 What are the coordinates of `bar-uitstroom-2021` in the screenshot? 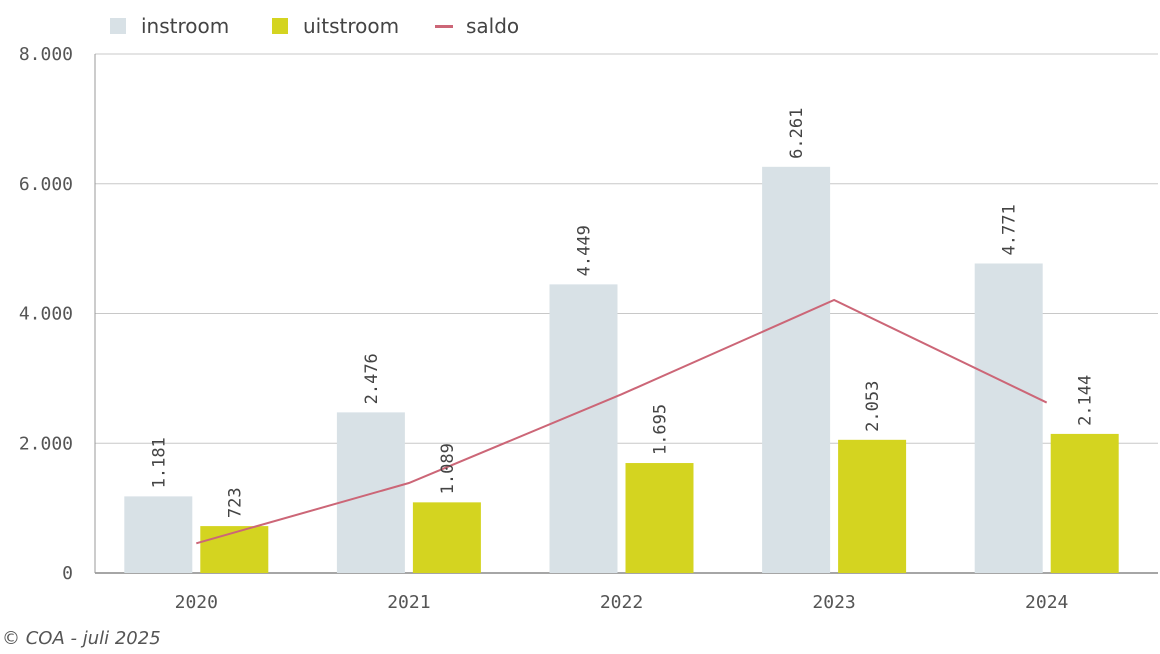 It's located at (446, 537).